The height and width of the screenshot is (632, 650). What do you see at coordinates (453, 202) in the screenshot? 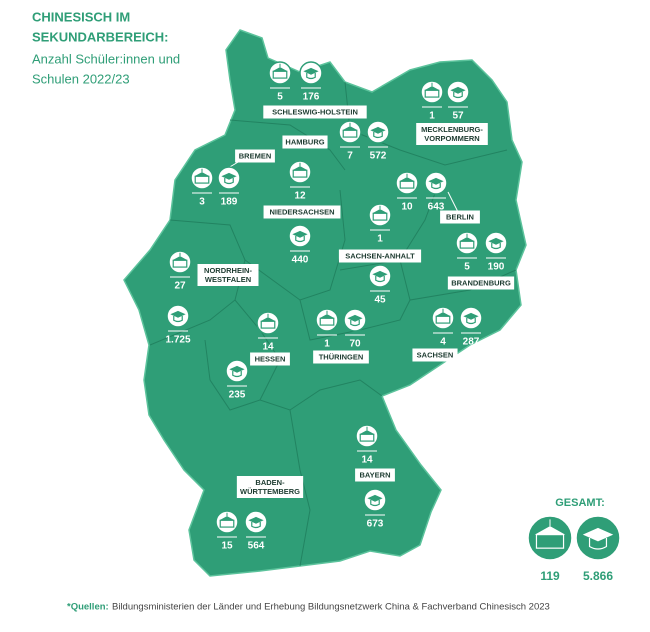
I see `pointer` at bounding box center [453, 202].